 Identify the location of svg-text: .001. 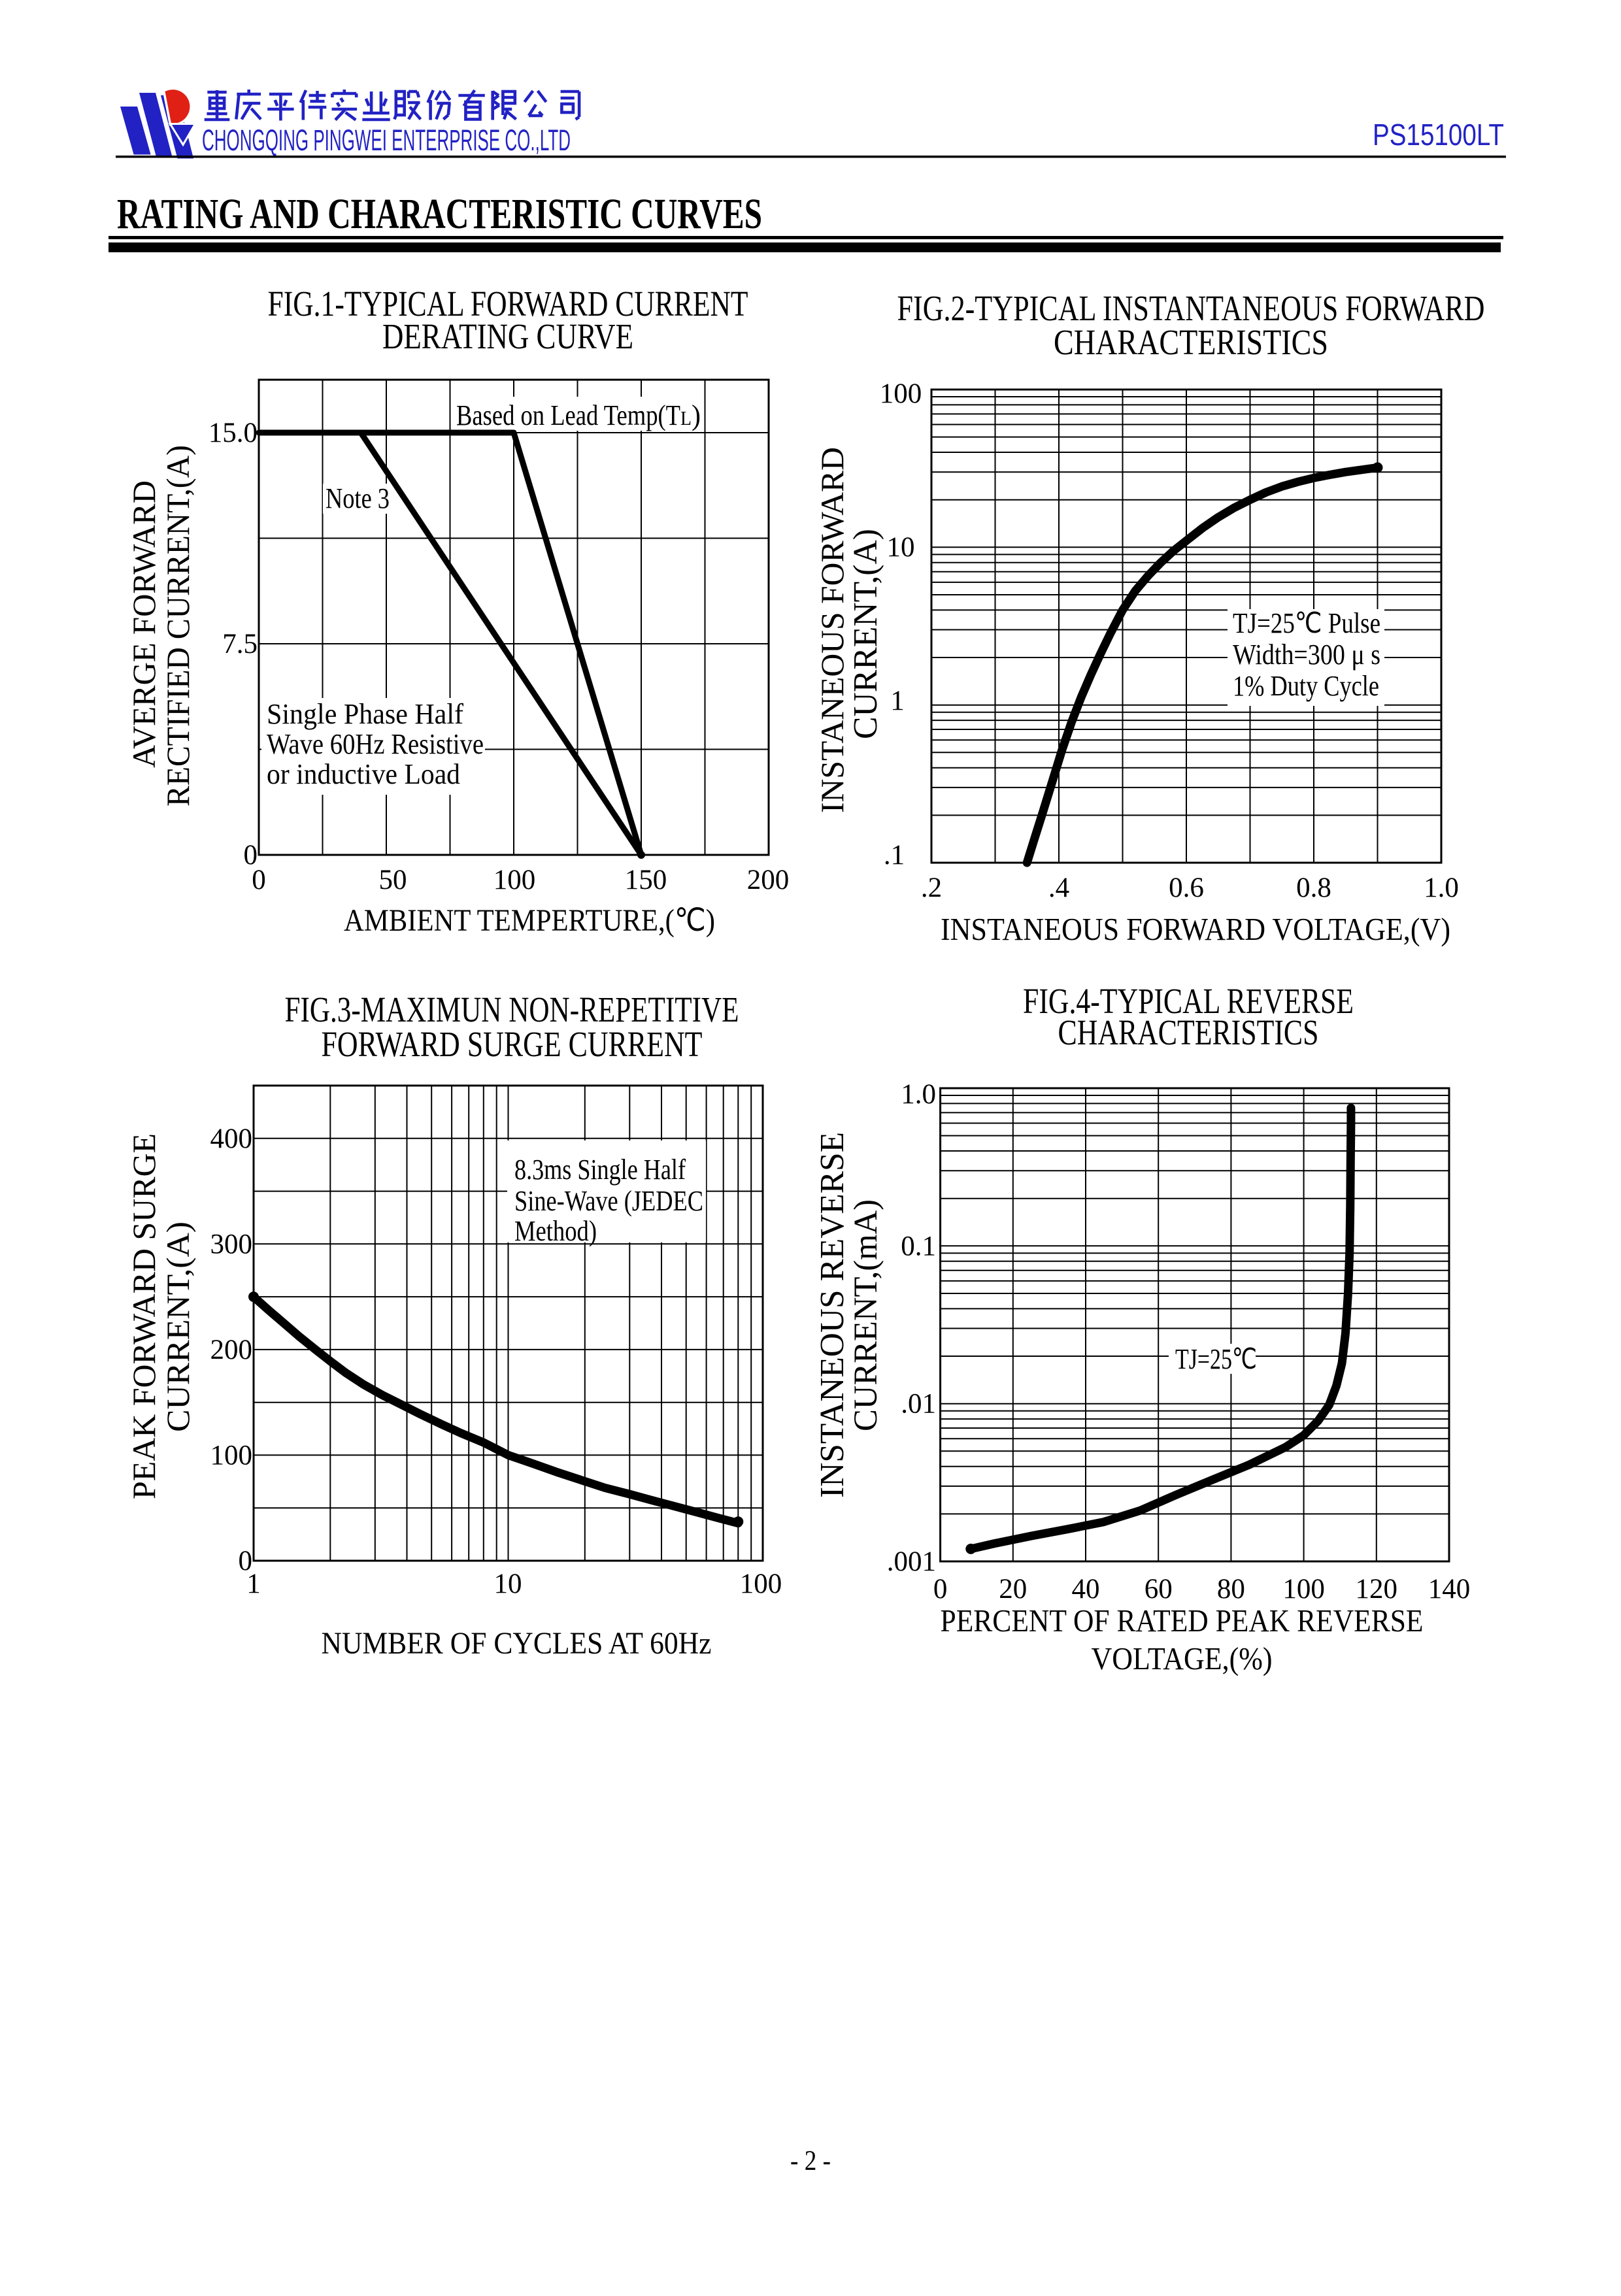
(912, 1561).